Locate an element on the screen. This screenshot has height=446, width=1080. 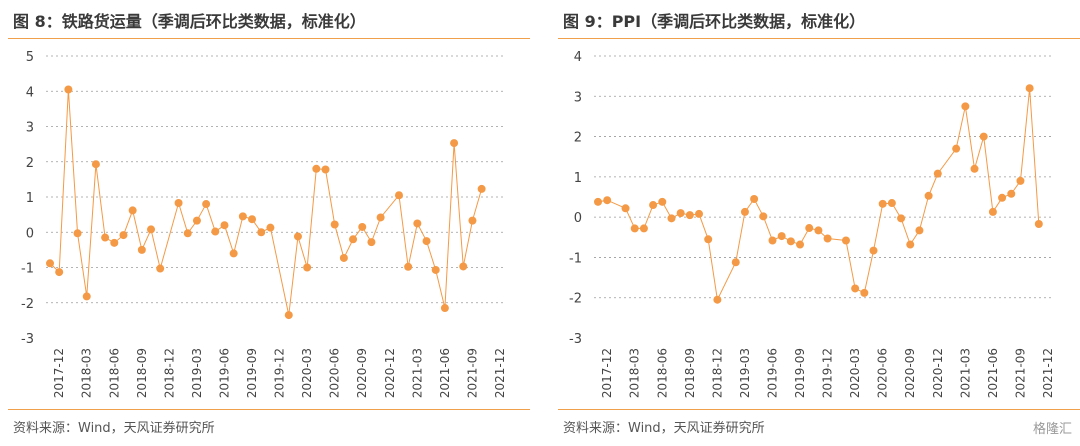
x-tick-label: 2019-06 is located at coordinates (772, 373).